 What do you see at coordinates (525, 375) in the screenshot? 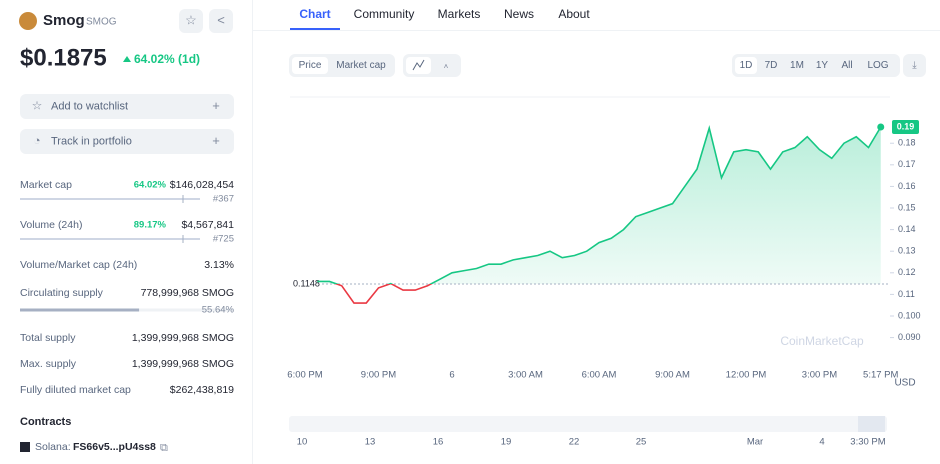
I see `x-tick-label: 3:00 AM` at bounding box center [525, 375].